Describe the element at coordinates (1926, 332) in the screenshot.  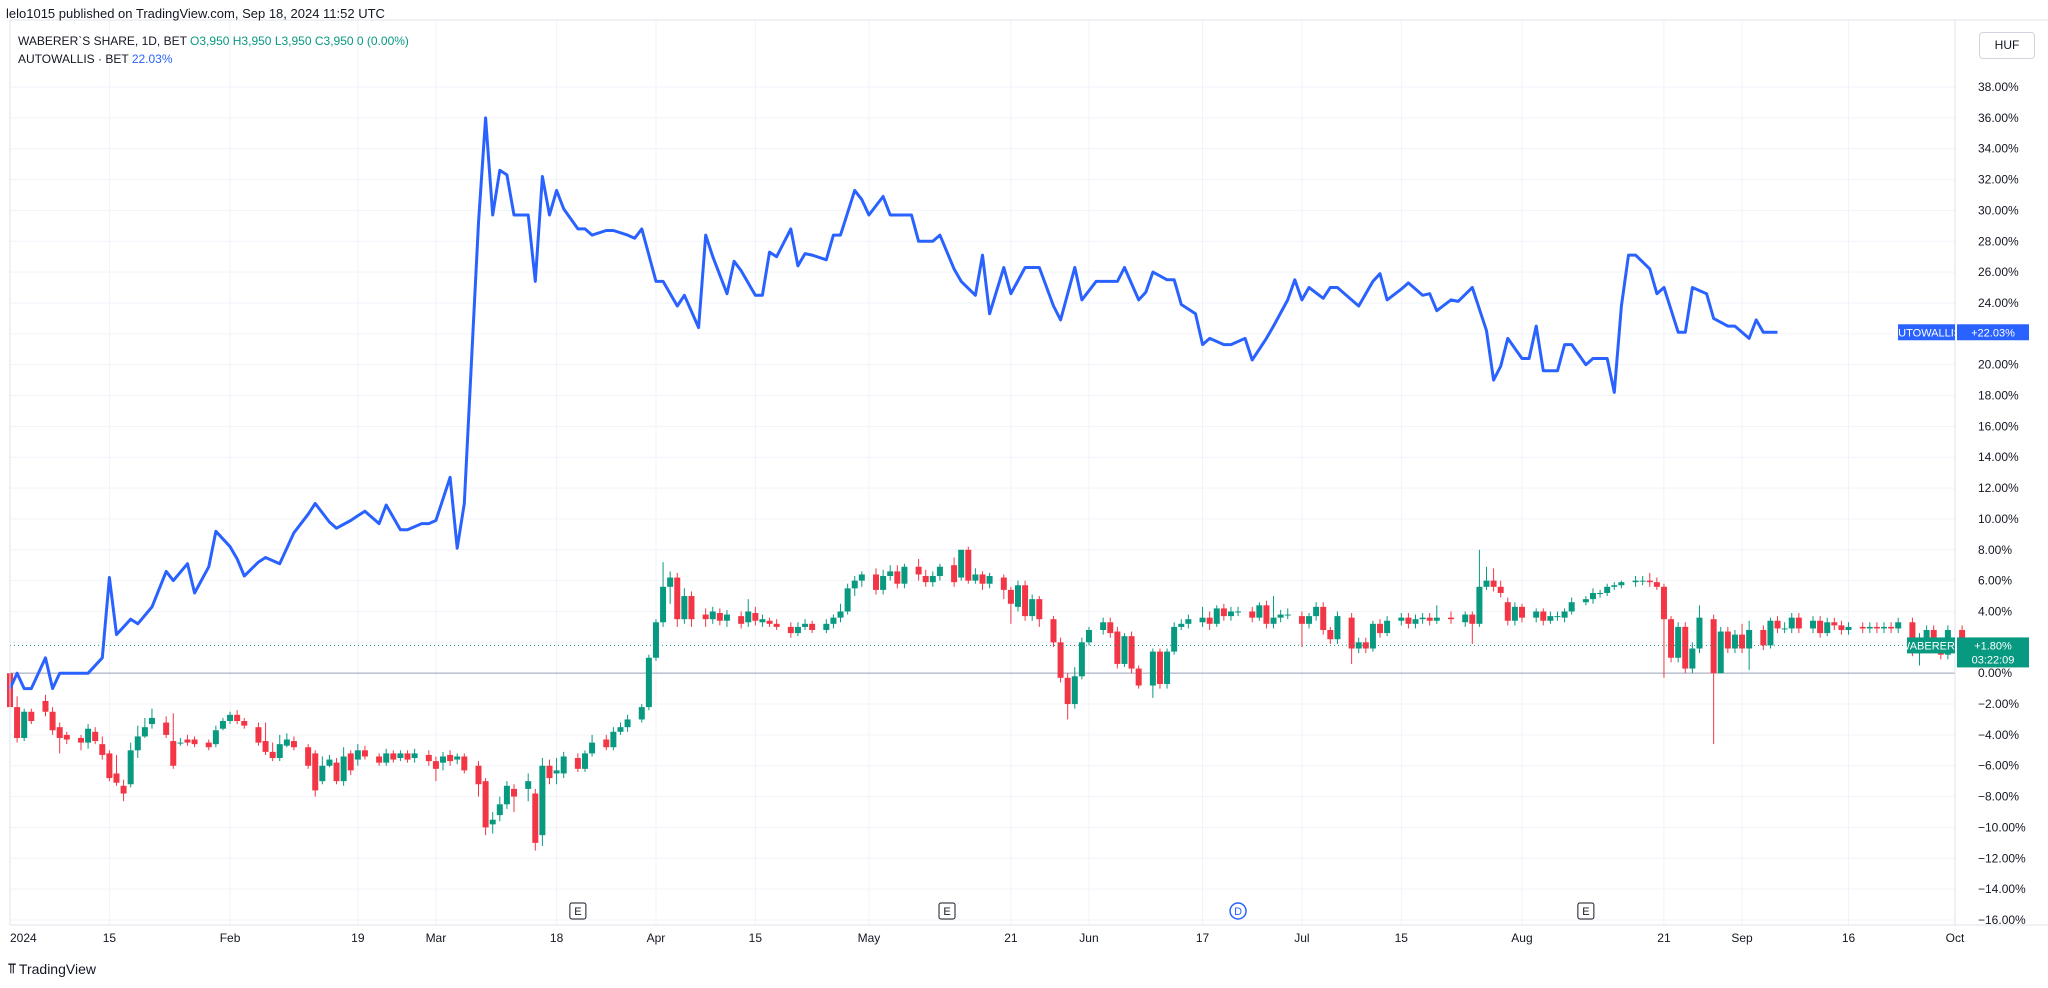
I see `autowallis-name-tag` at that location.